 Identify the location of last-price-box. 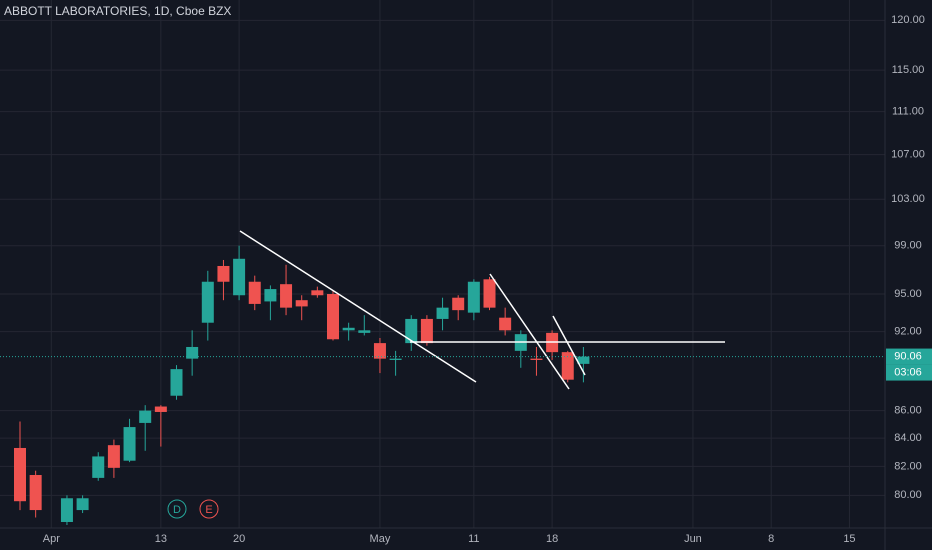
(909, 356).